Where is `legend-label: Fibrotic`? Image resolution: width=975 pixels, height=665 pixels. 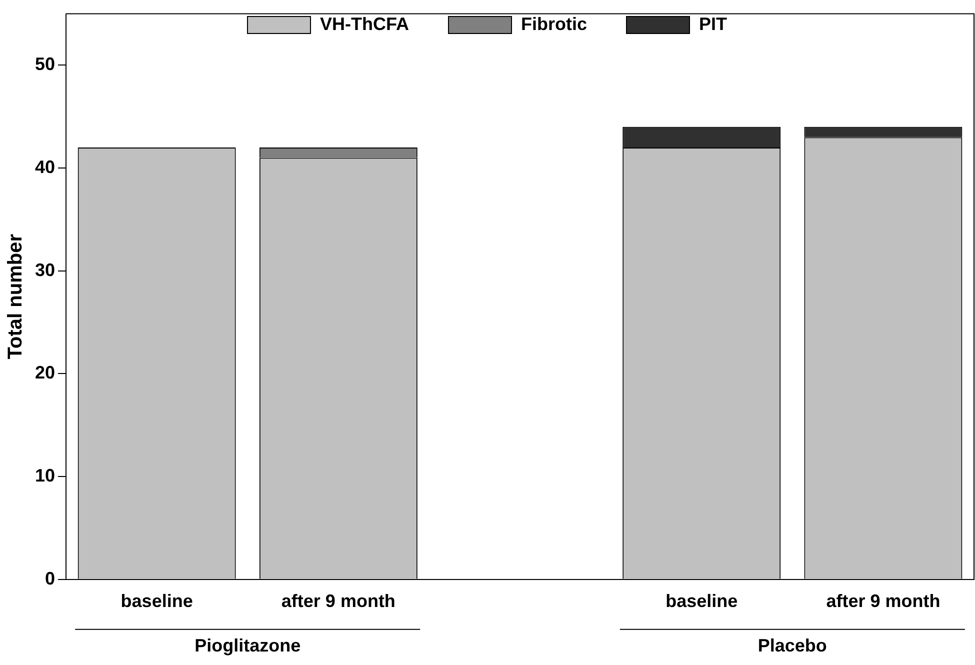 legend-label: Fibrotic is located at coordinates (553, 24).